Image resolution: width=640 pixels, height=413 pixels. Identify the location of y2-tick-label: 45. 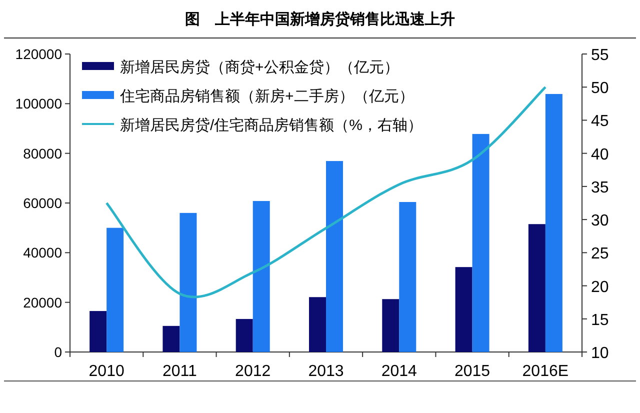
(600, 121).